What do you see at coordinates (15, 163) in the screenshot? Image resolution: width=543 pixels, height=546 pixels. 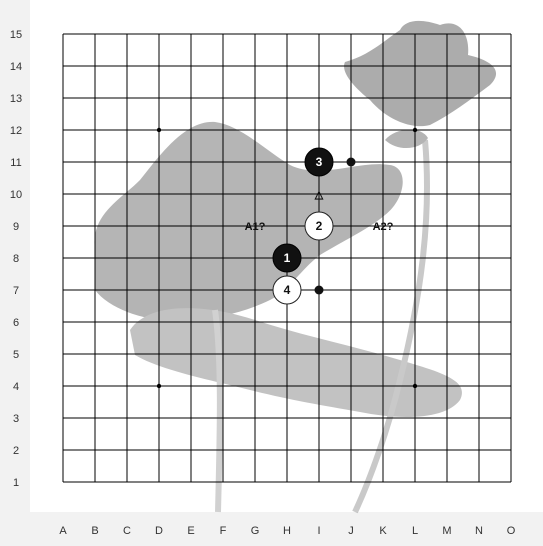 I see `row-label-11: 11` at bounding box center [15, 163].